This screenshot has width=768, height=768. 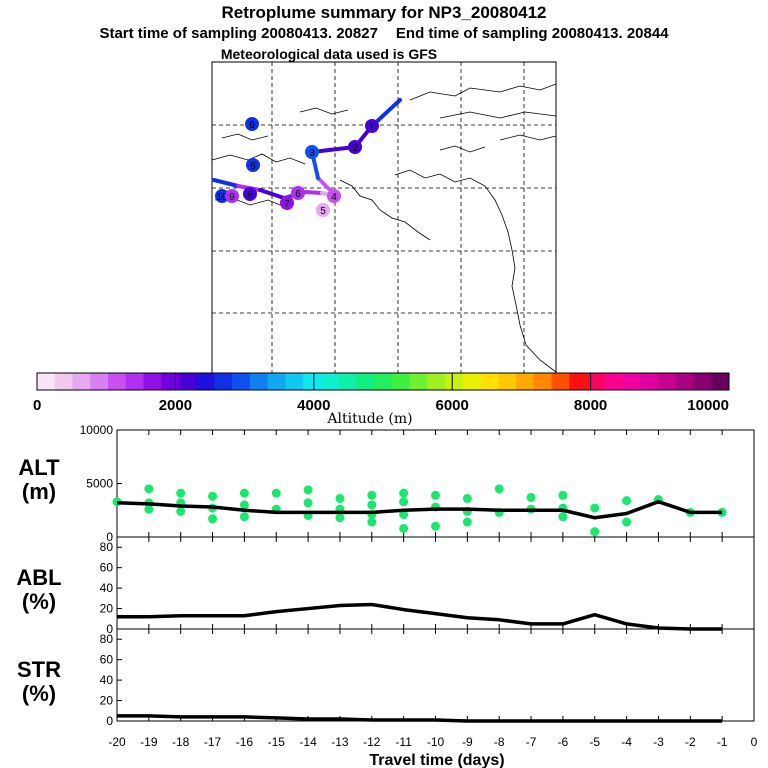 What do you see at coordinates (39, 693) in the screenshot?
I see `panel-ylabel-unit: (%)` at bounding box center [39, 693].